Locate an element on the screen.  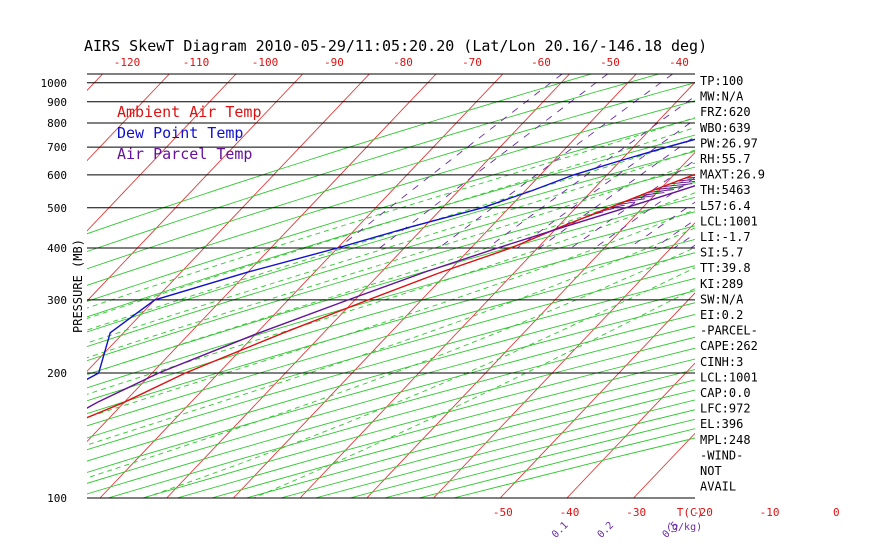
index-label: MW:N/A is located at coordinates (722, 97).